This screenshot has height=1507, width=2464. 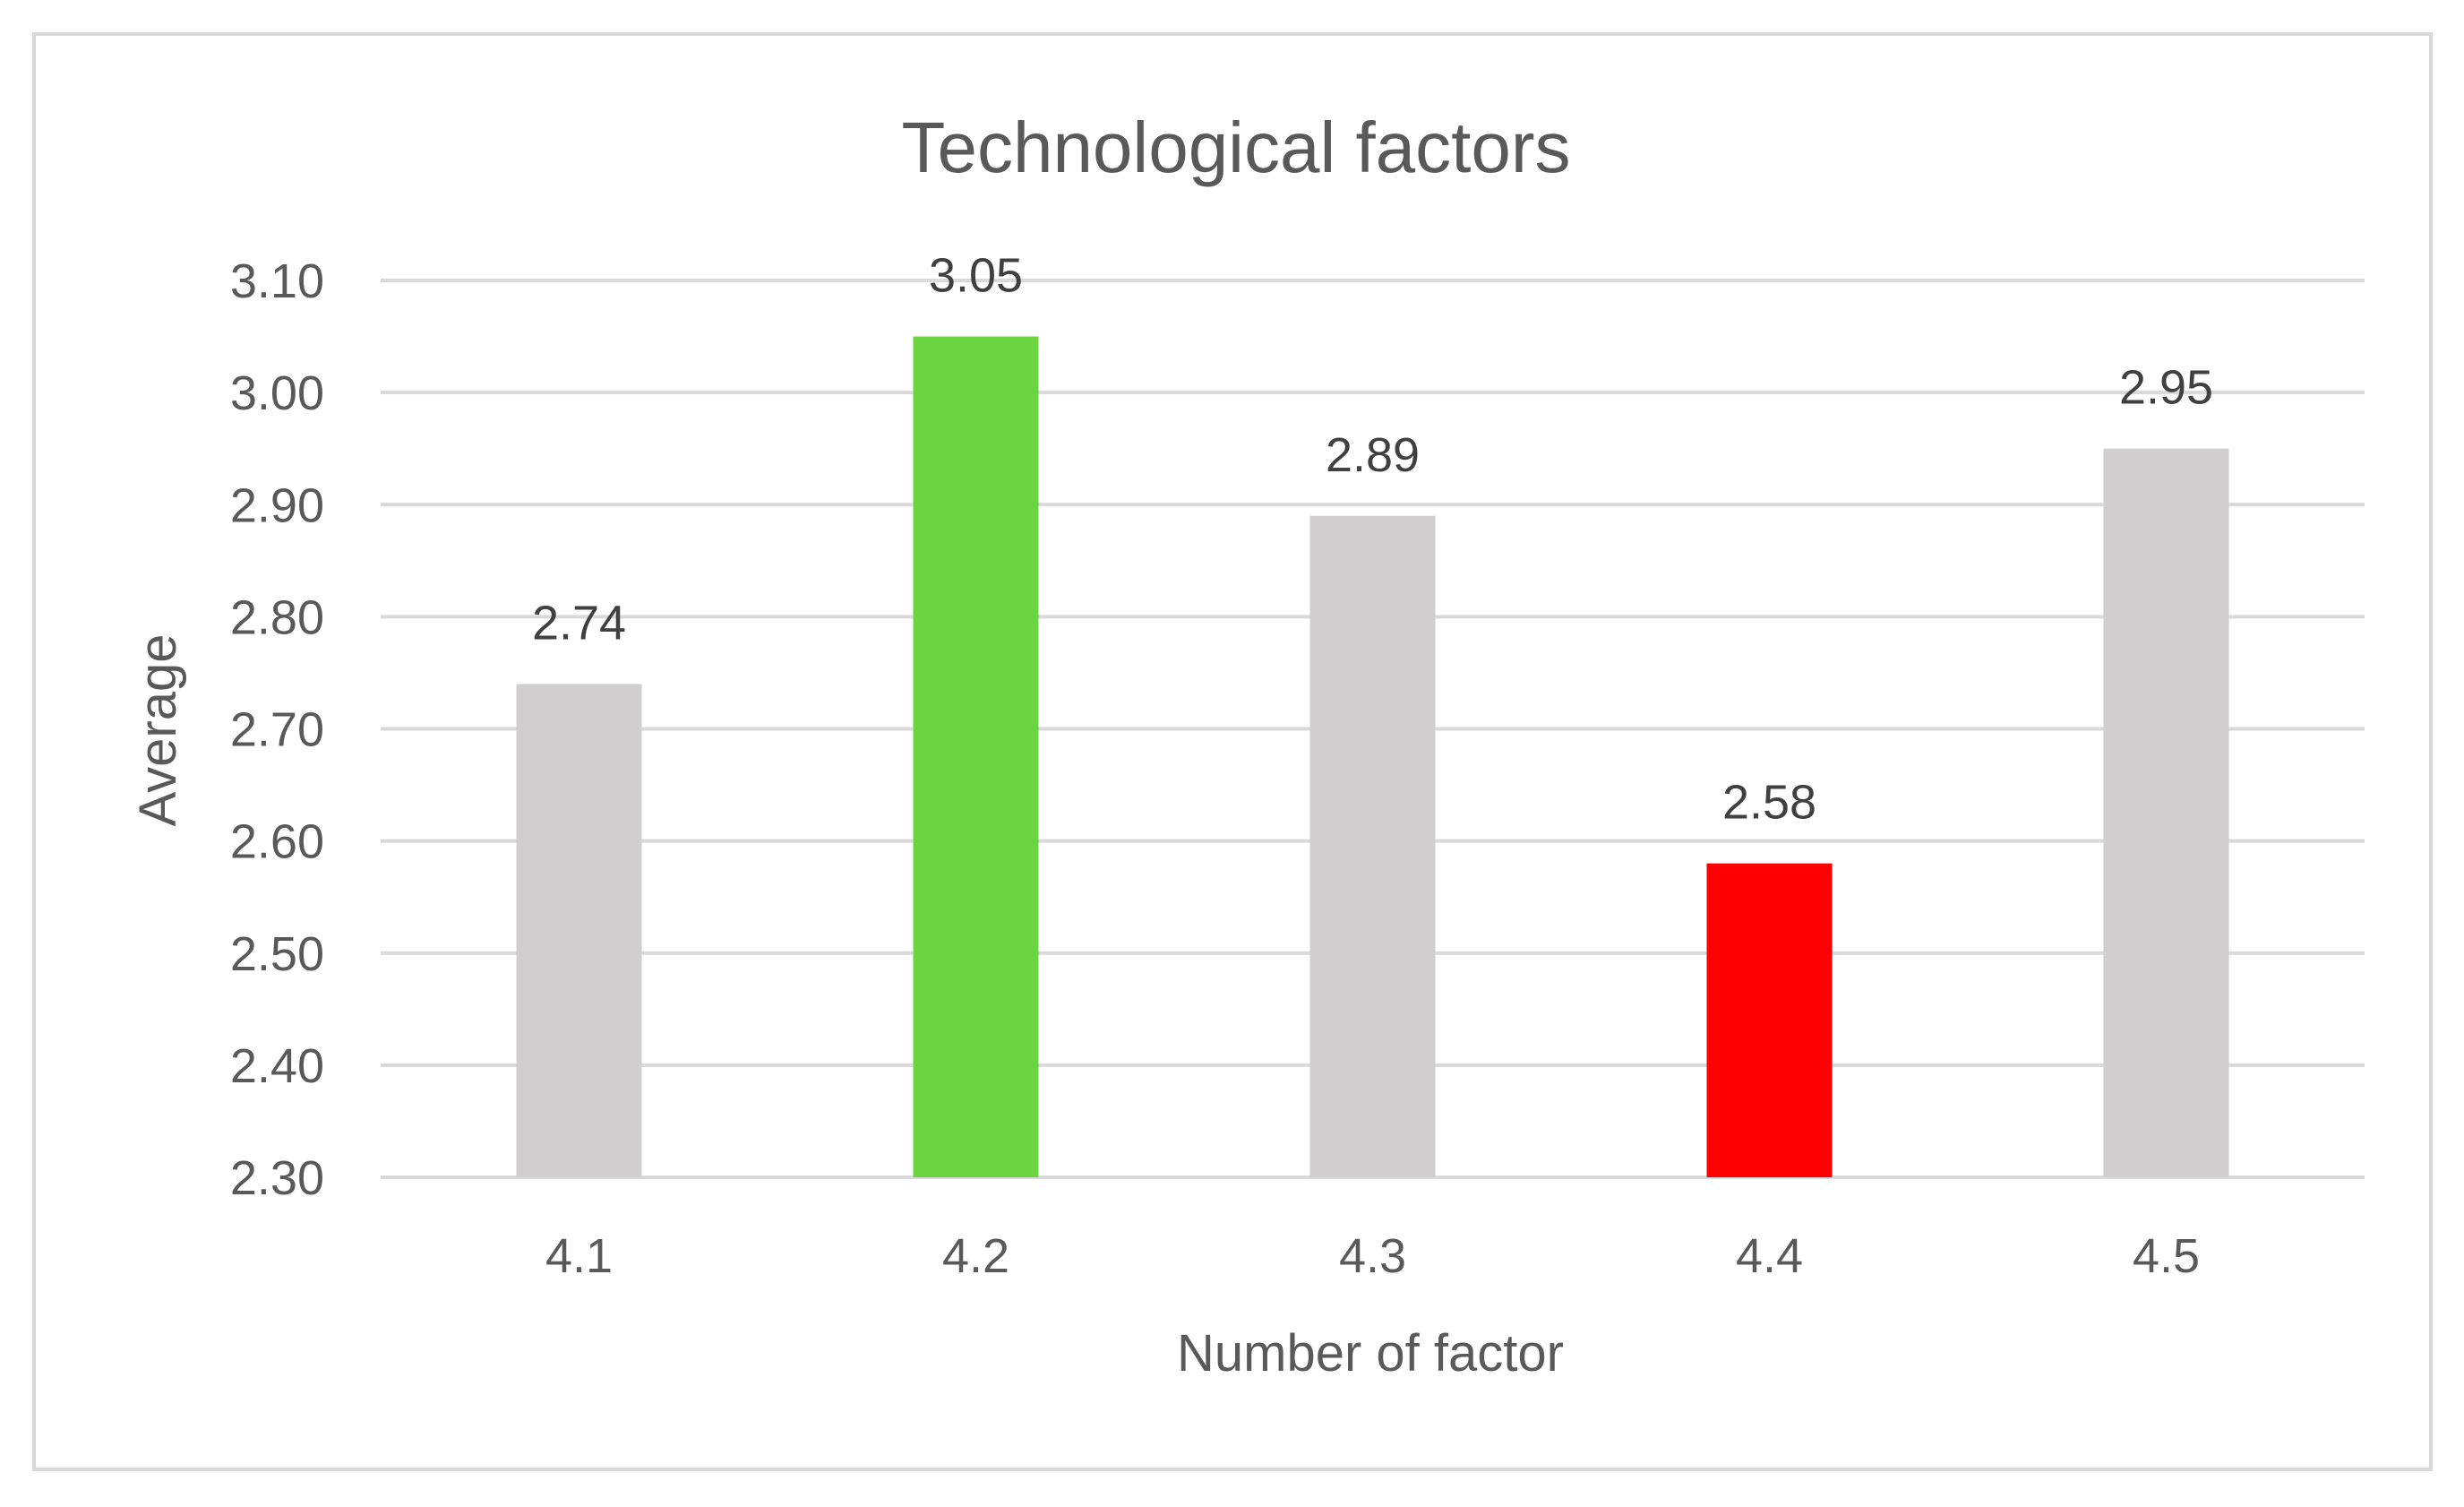 What do you see at coordinates (1235, 147) in the screenshot?
I see `chart-title: Technological factors` at bounding box center [1235, 147].